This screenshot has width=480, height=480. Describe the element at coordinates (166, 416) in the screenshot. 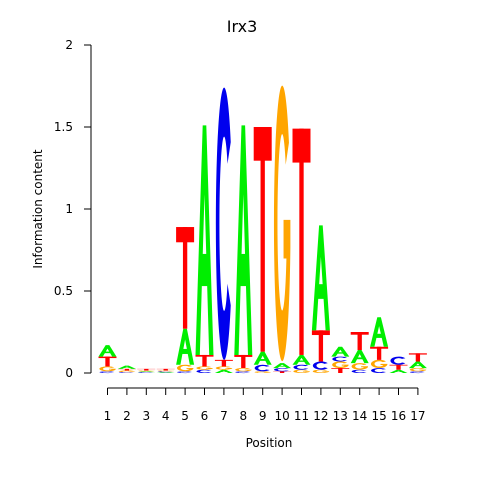

I see `x-tick-label: 4` at that location.